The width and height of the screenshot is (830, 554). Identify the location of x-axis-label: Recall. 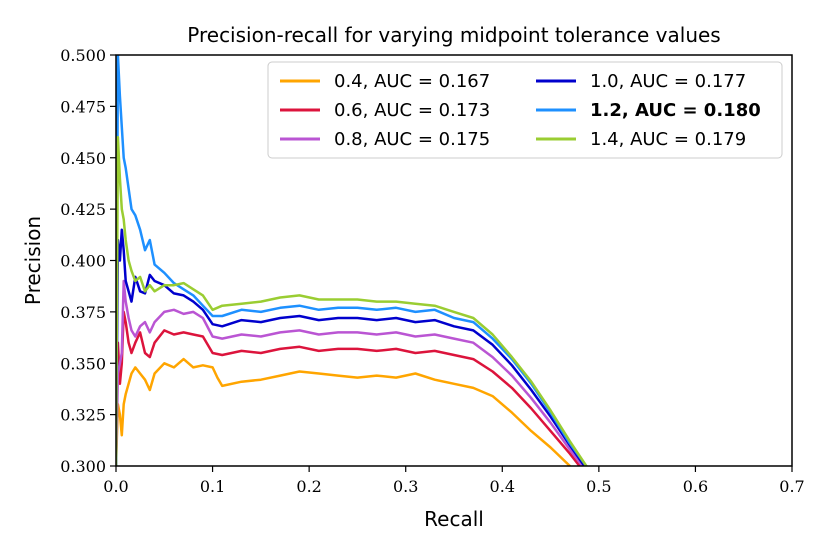
(454, 519).